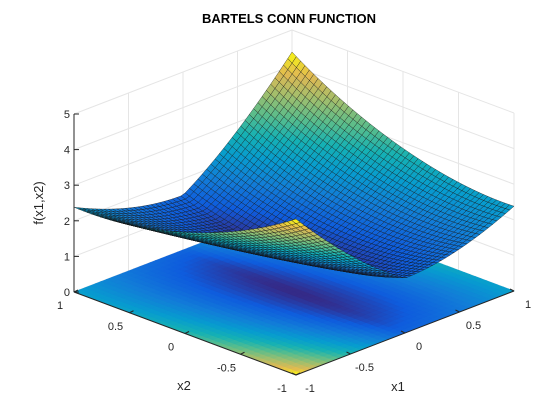 This screenshot has height=420, width=560. What do you see at coordinates (310, 389) in the screenshot?
I see `x-tick-label: -1` at bounding box center [310, 389].